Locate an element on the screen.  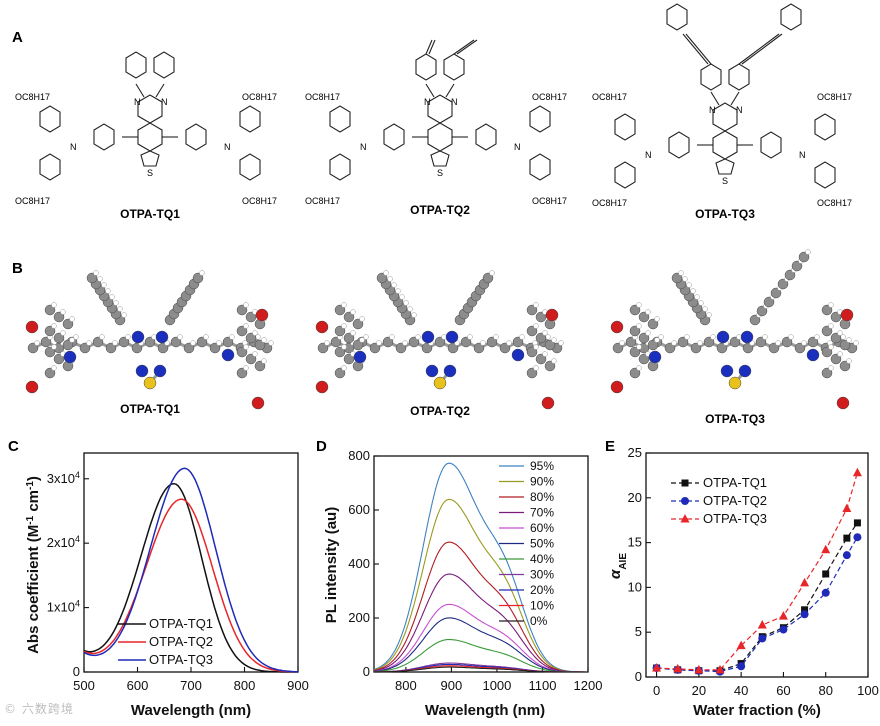
marker-circle is located at coordinates (762, 638).